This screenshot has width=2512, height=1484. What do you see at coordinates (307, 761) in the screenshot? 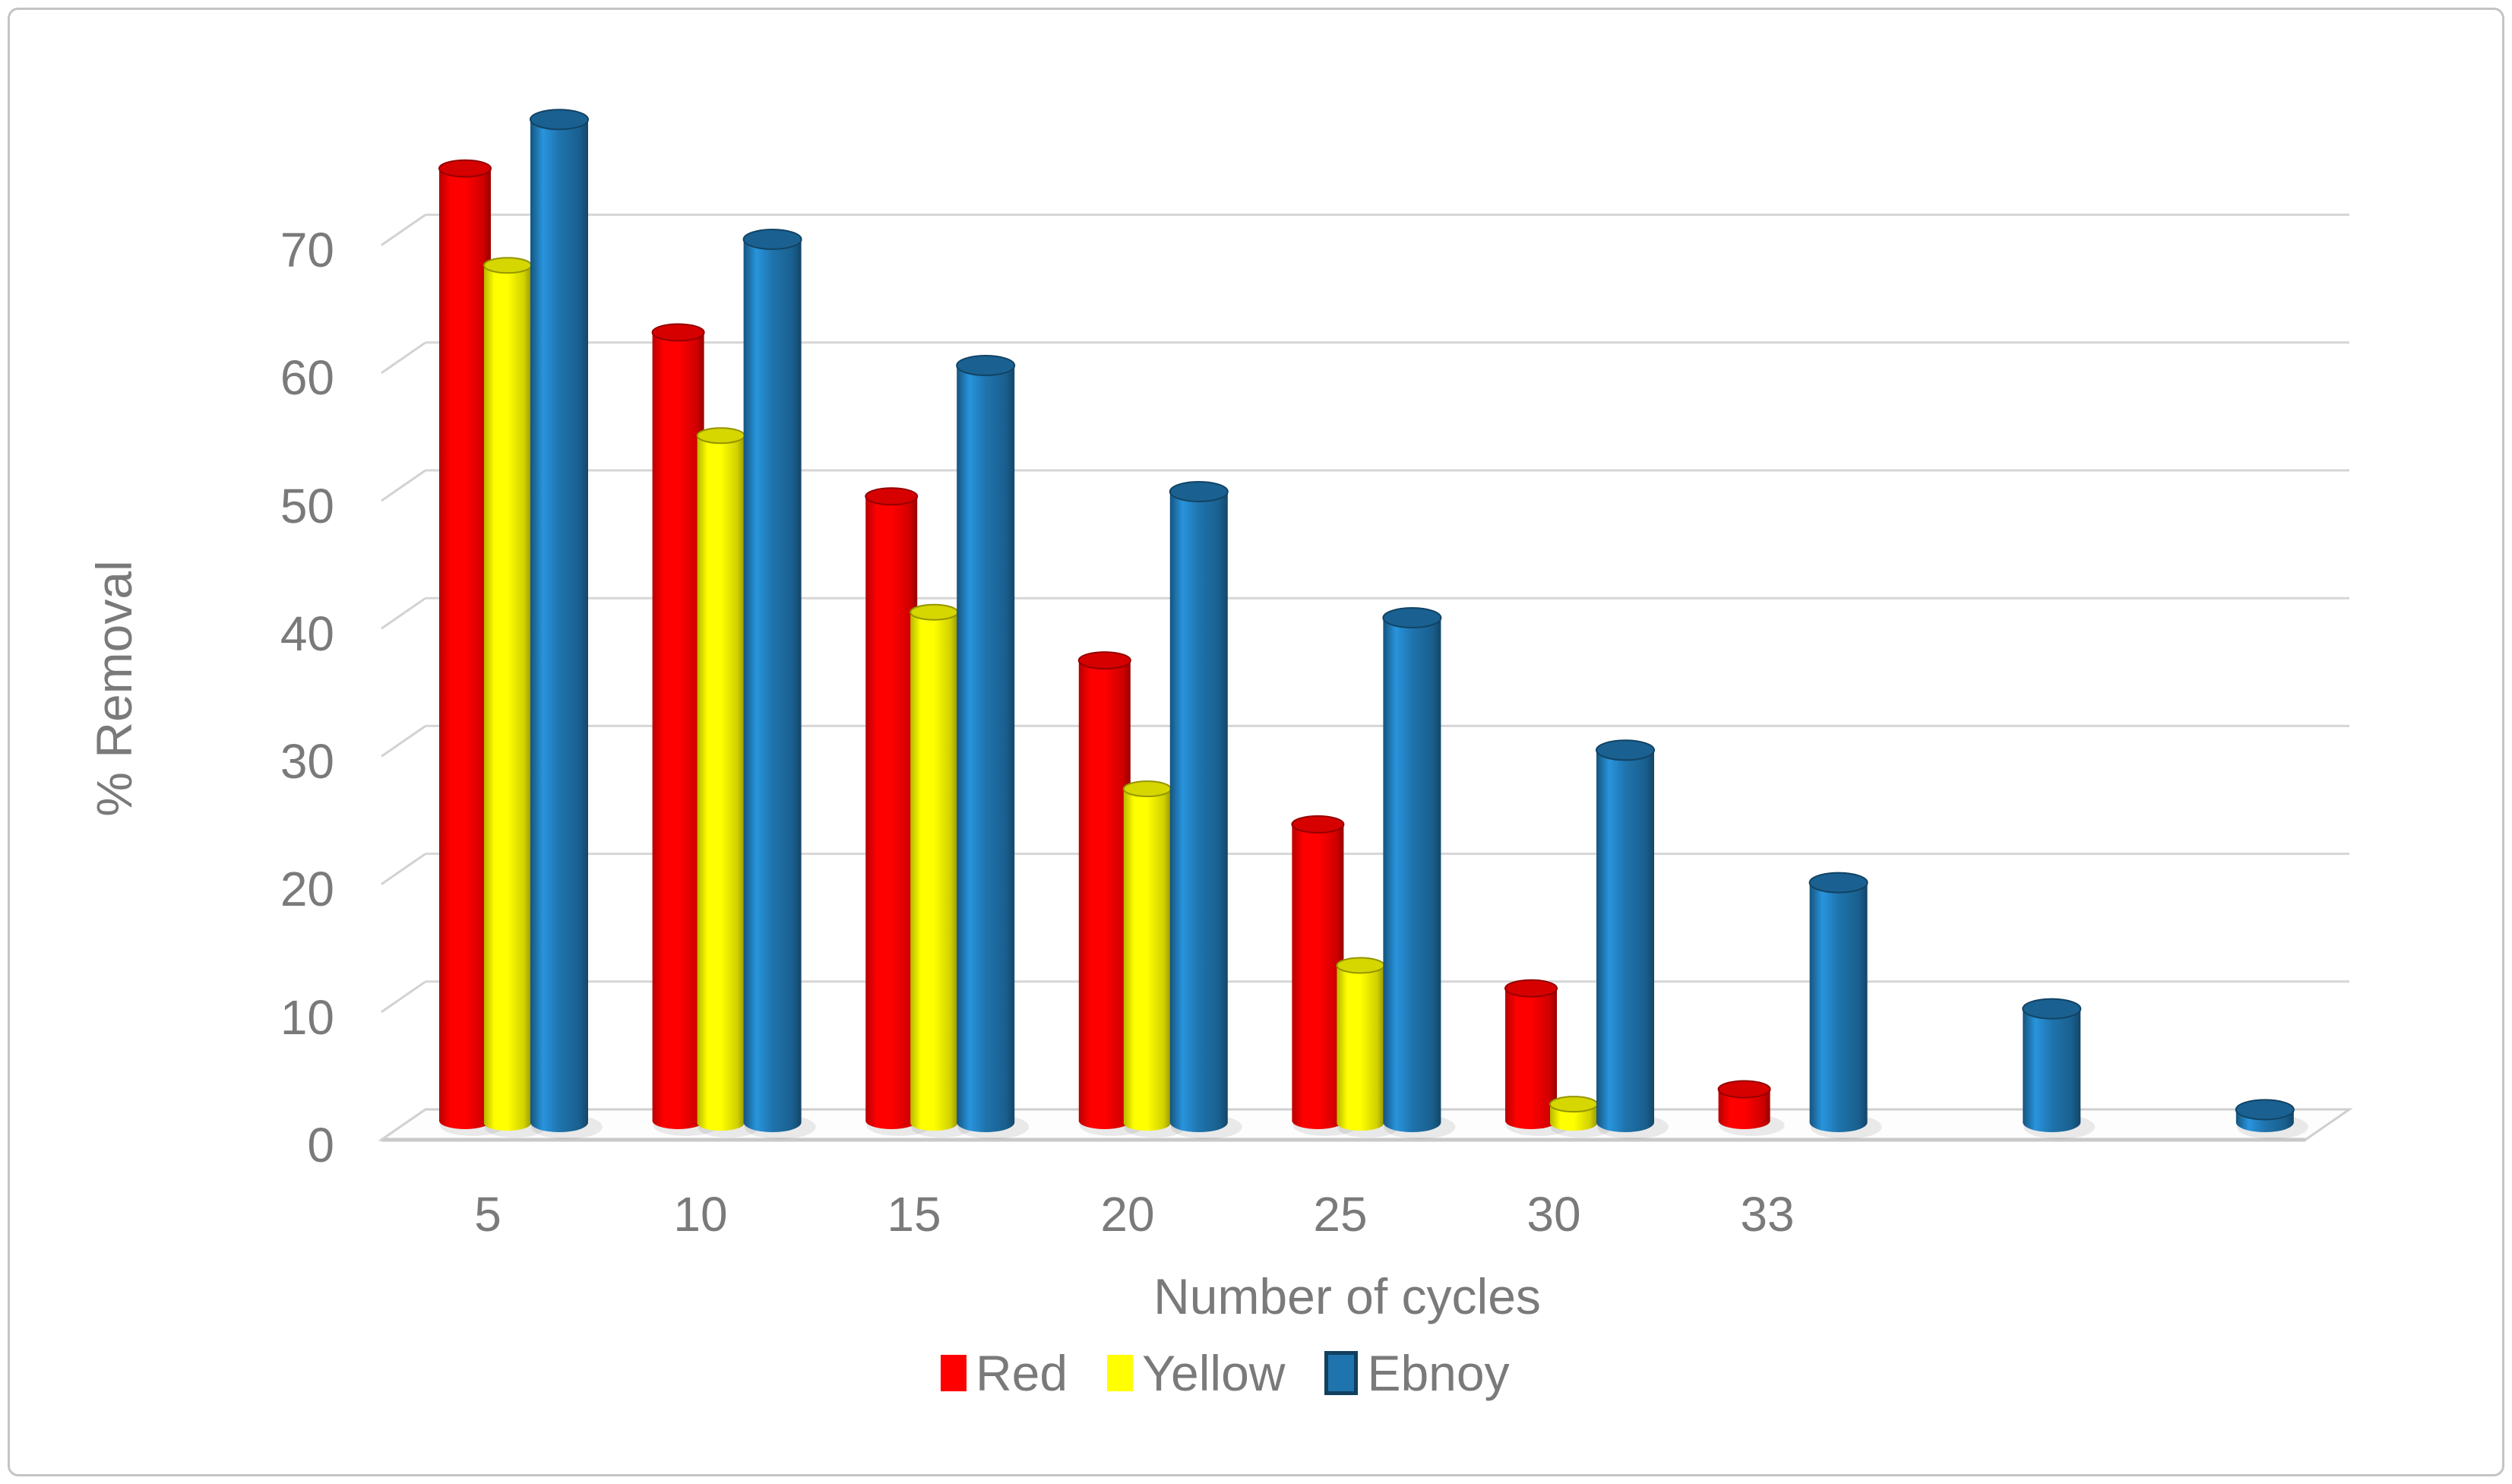
I see `y-tick-30: 30` at bounding box center [307, 761].